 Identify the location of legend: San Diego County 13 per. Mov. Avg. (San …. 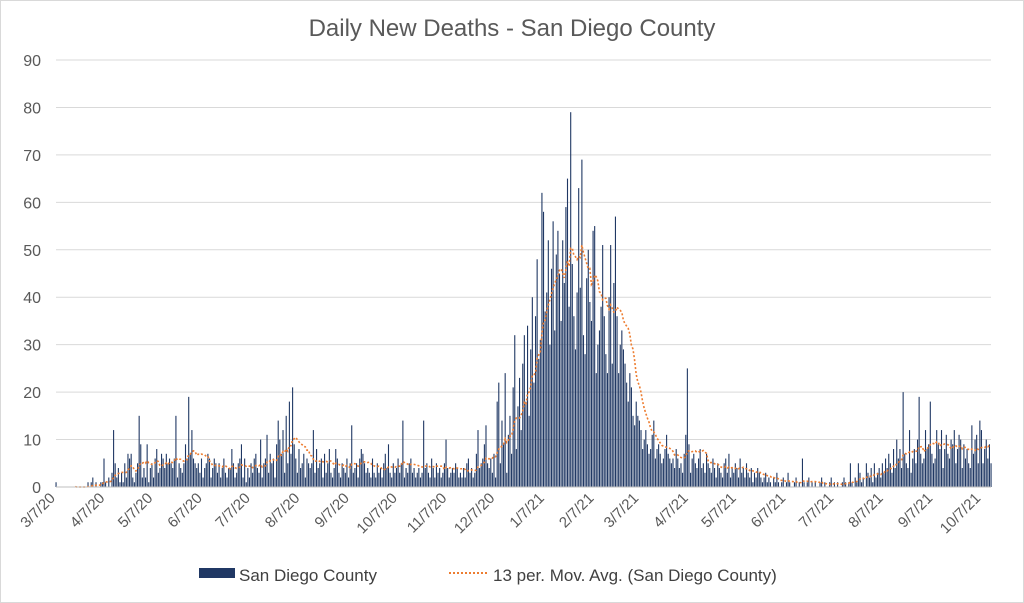
(488, 575).